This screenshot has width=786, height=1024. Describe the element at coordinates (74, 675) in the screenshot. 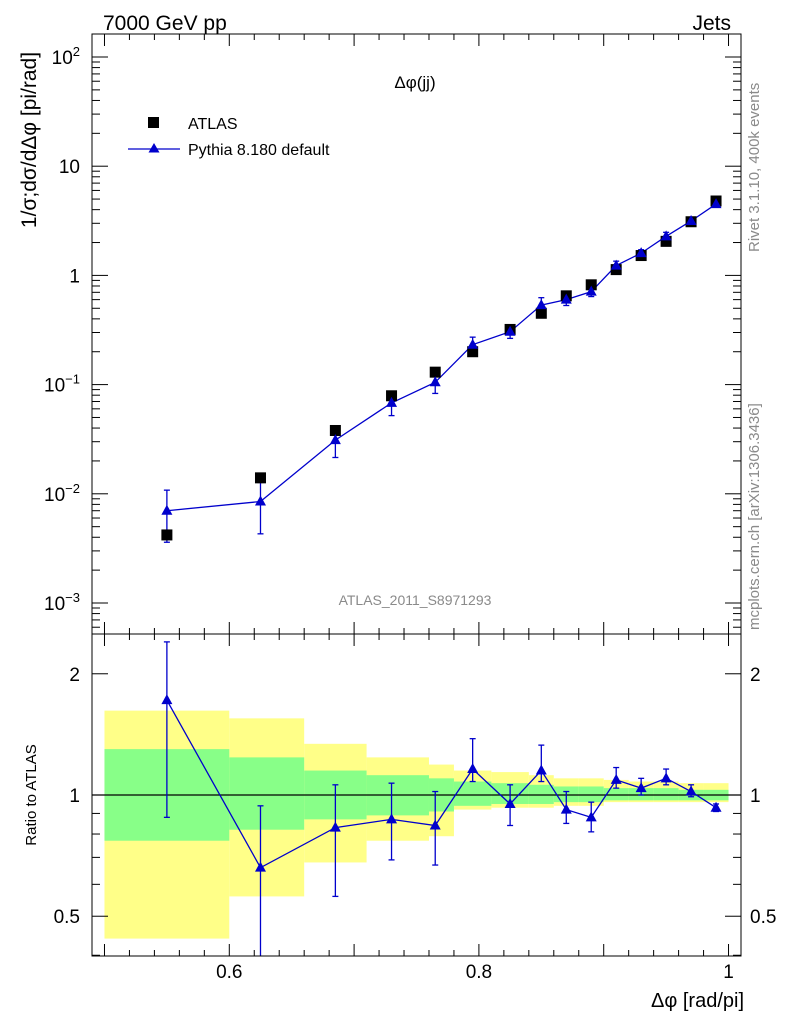

I see `ratio-y-tick-label-left: 2` at that location.